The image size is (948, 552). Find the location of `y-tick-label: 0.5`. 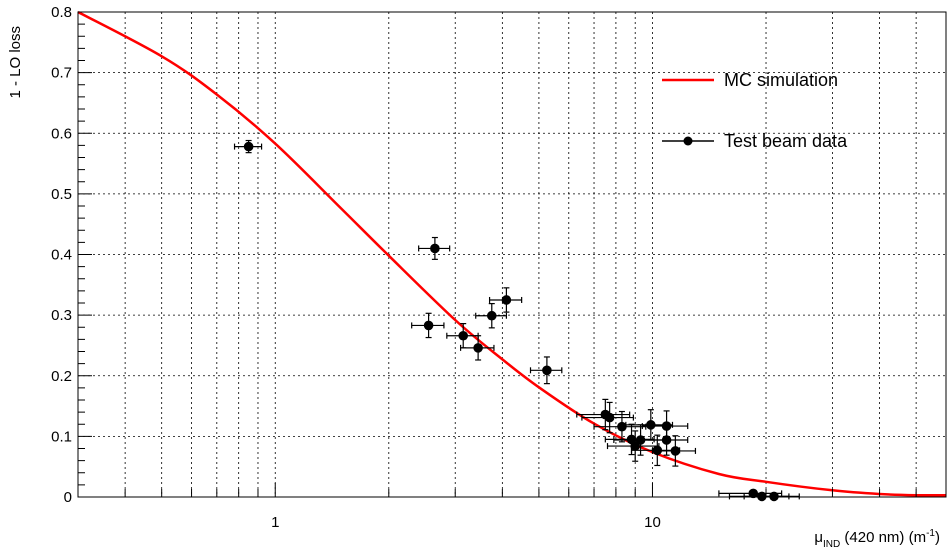

y-tick-label: 0.5 is located at coordinates (61, 194).